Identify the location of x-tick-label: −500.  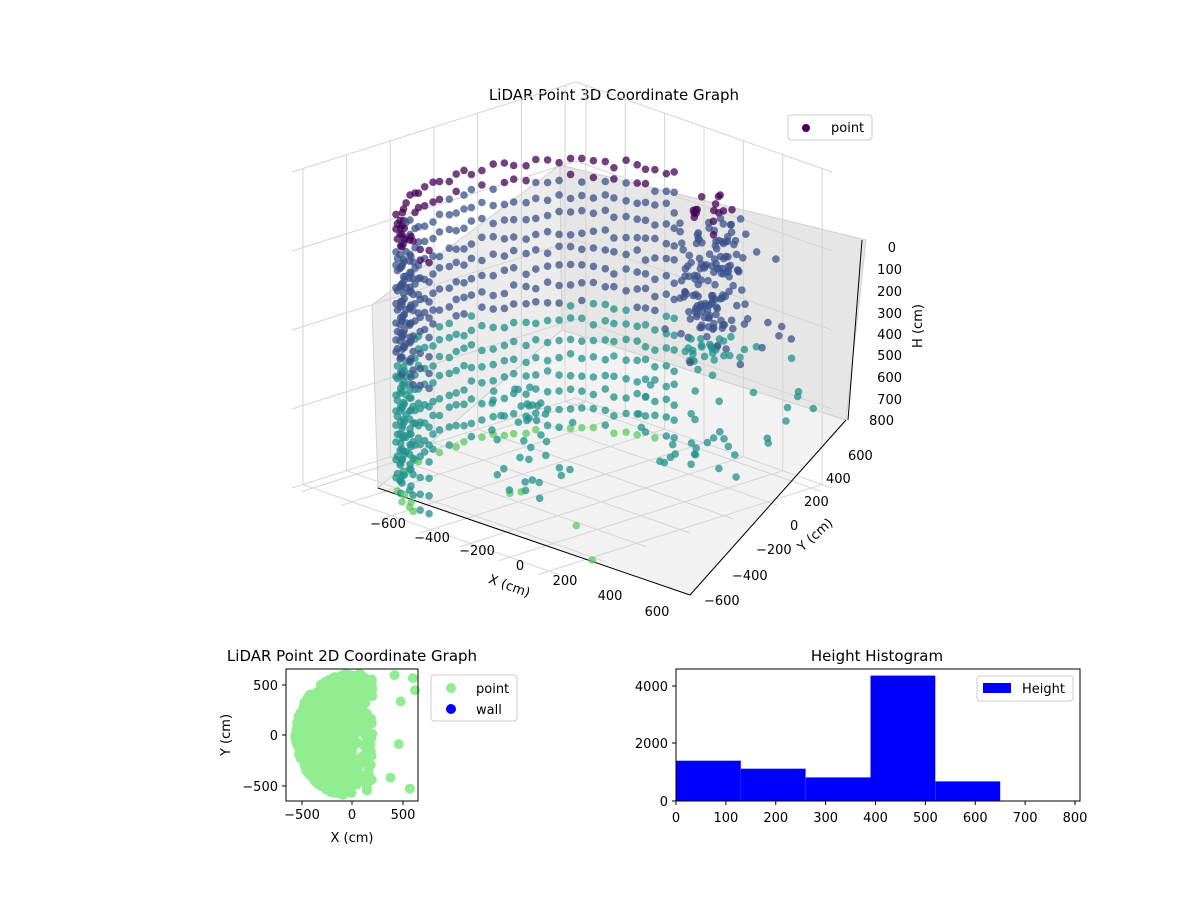
(302, 815).